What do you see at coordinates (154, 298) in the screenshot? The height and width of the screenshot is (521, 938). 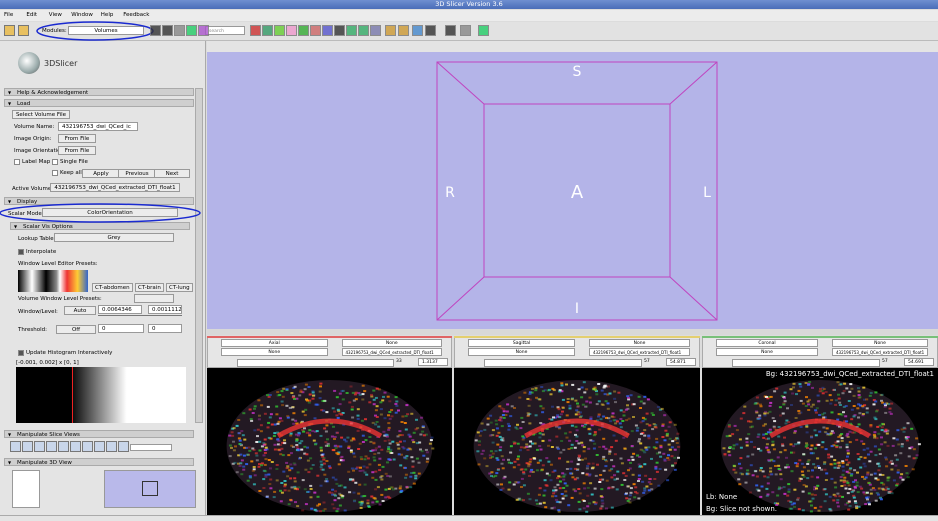 I see `preset-select` at bounding box center [154, 298].